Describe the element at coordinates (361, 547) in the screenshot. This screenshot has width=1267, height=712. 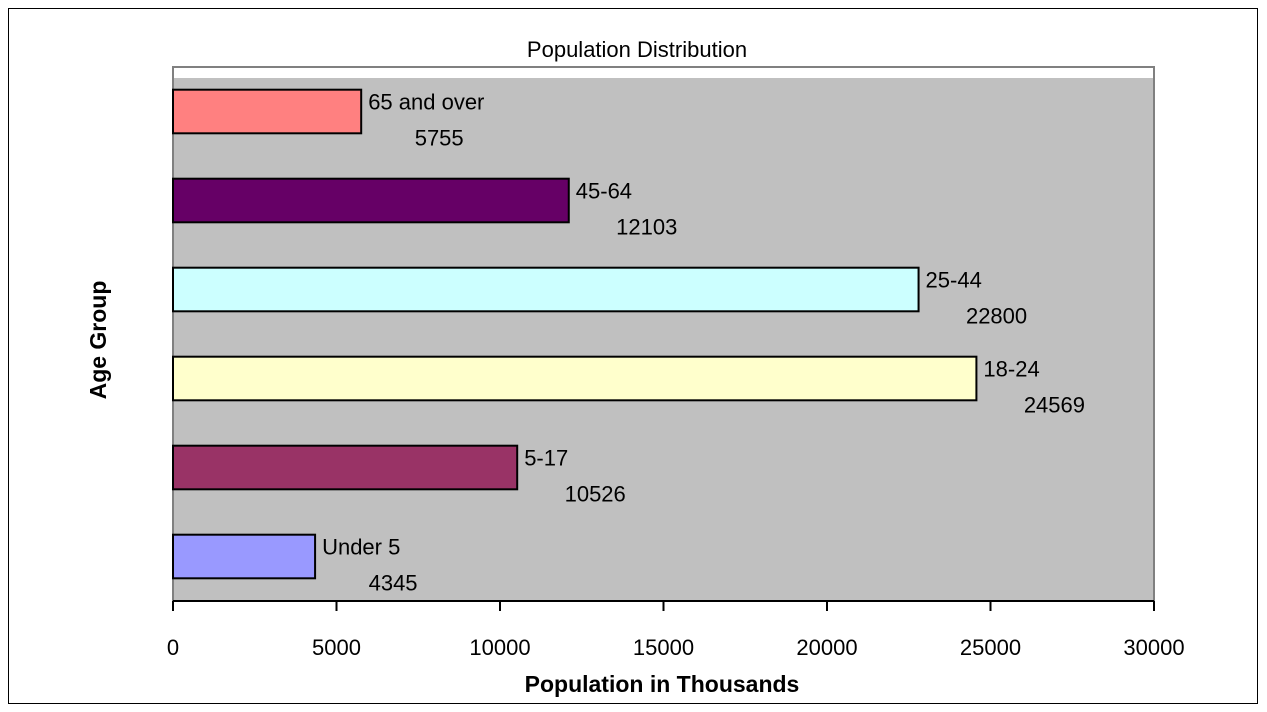
I see `data-label-category: Under 5` at that location.